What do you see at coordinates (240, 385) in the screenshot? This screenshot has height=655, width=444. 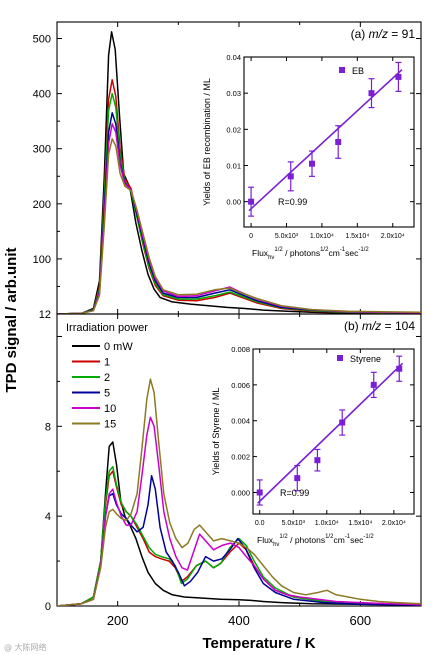 I see `inset-b-ytick-label: 0.006` at bounding box center [240, 385].